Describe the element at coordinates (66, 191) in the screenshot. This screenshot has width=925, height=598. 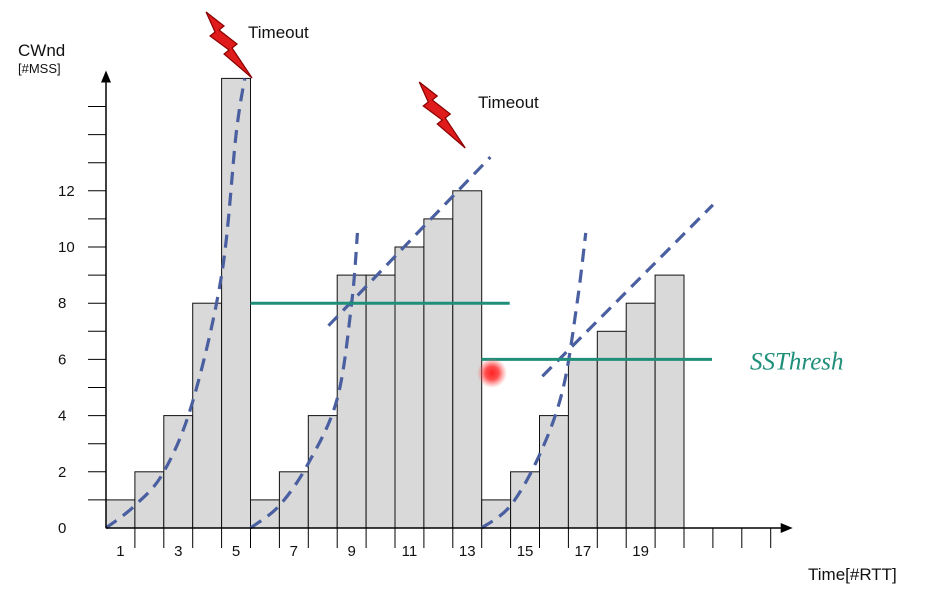
I see `y-tick-label: 12` at that location.